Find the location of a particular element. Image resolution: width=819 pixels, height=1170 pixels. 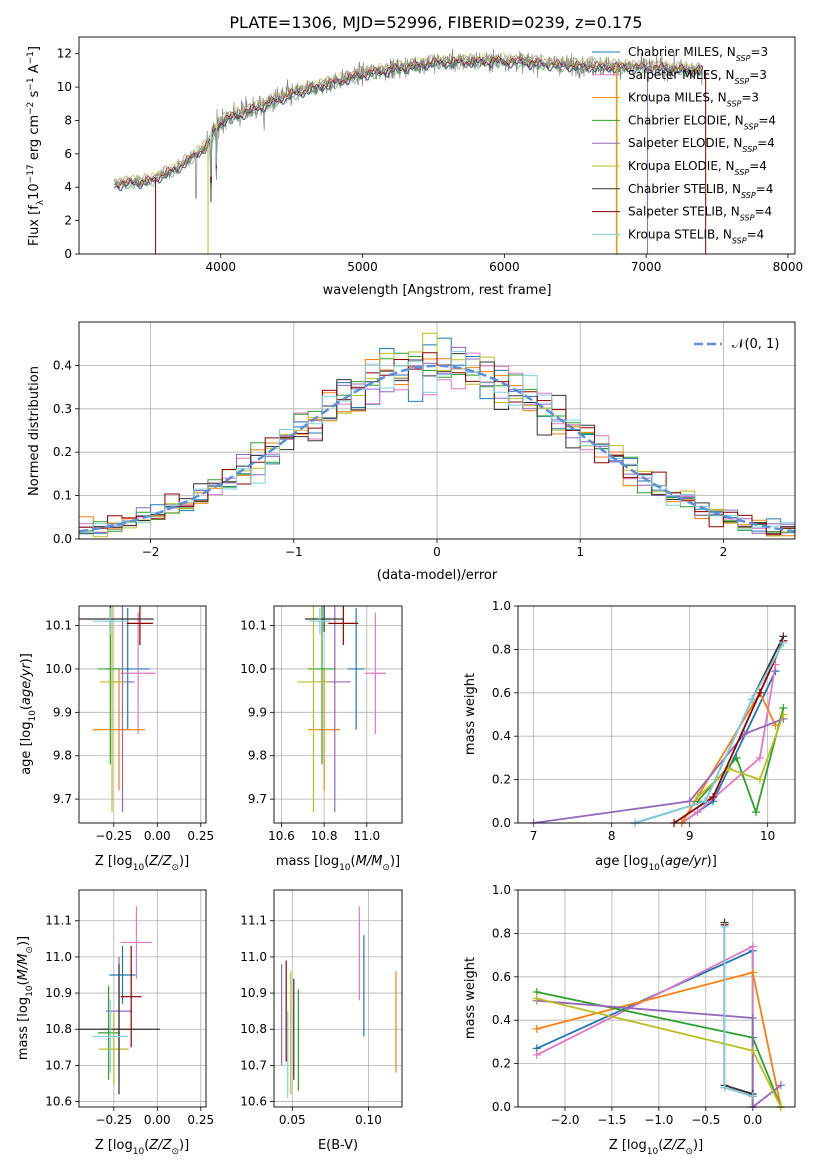

x-tick-label: 11.0 is located at coordinates (366, 836).